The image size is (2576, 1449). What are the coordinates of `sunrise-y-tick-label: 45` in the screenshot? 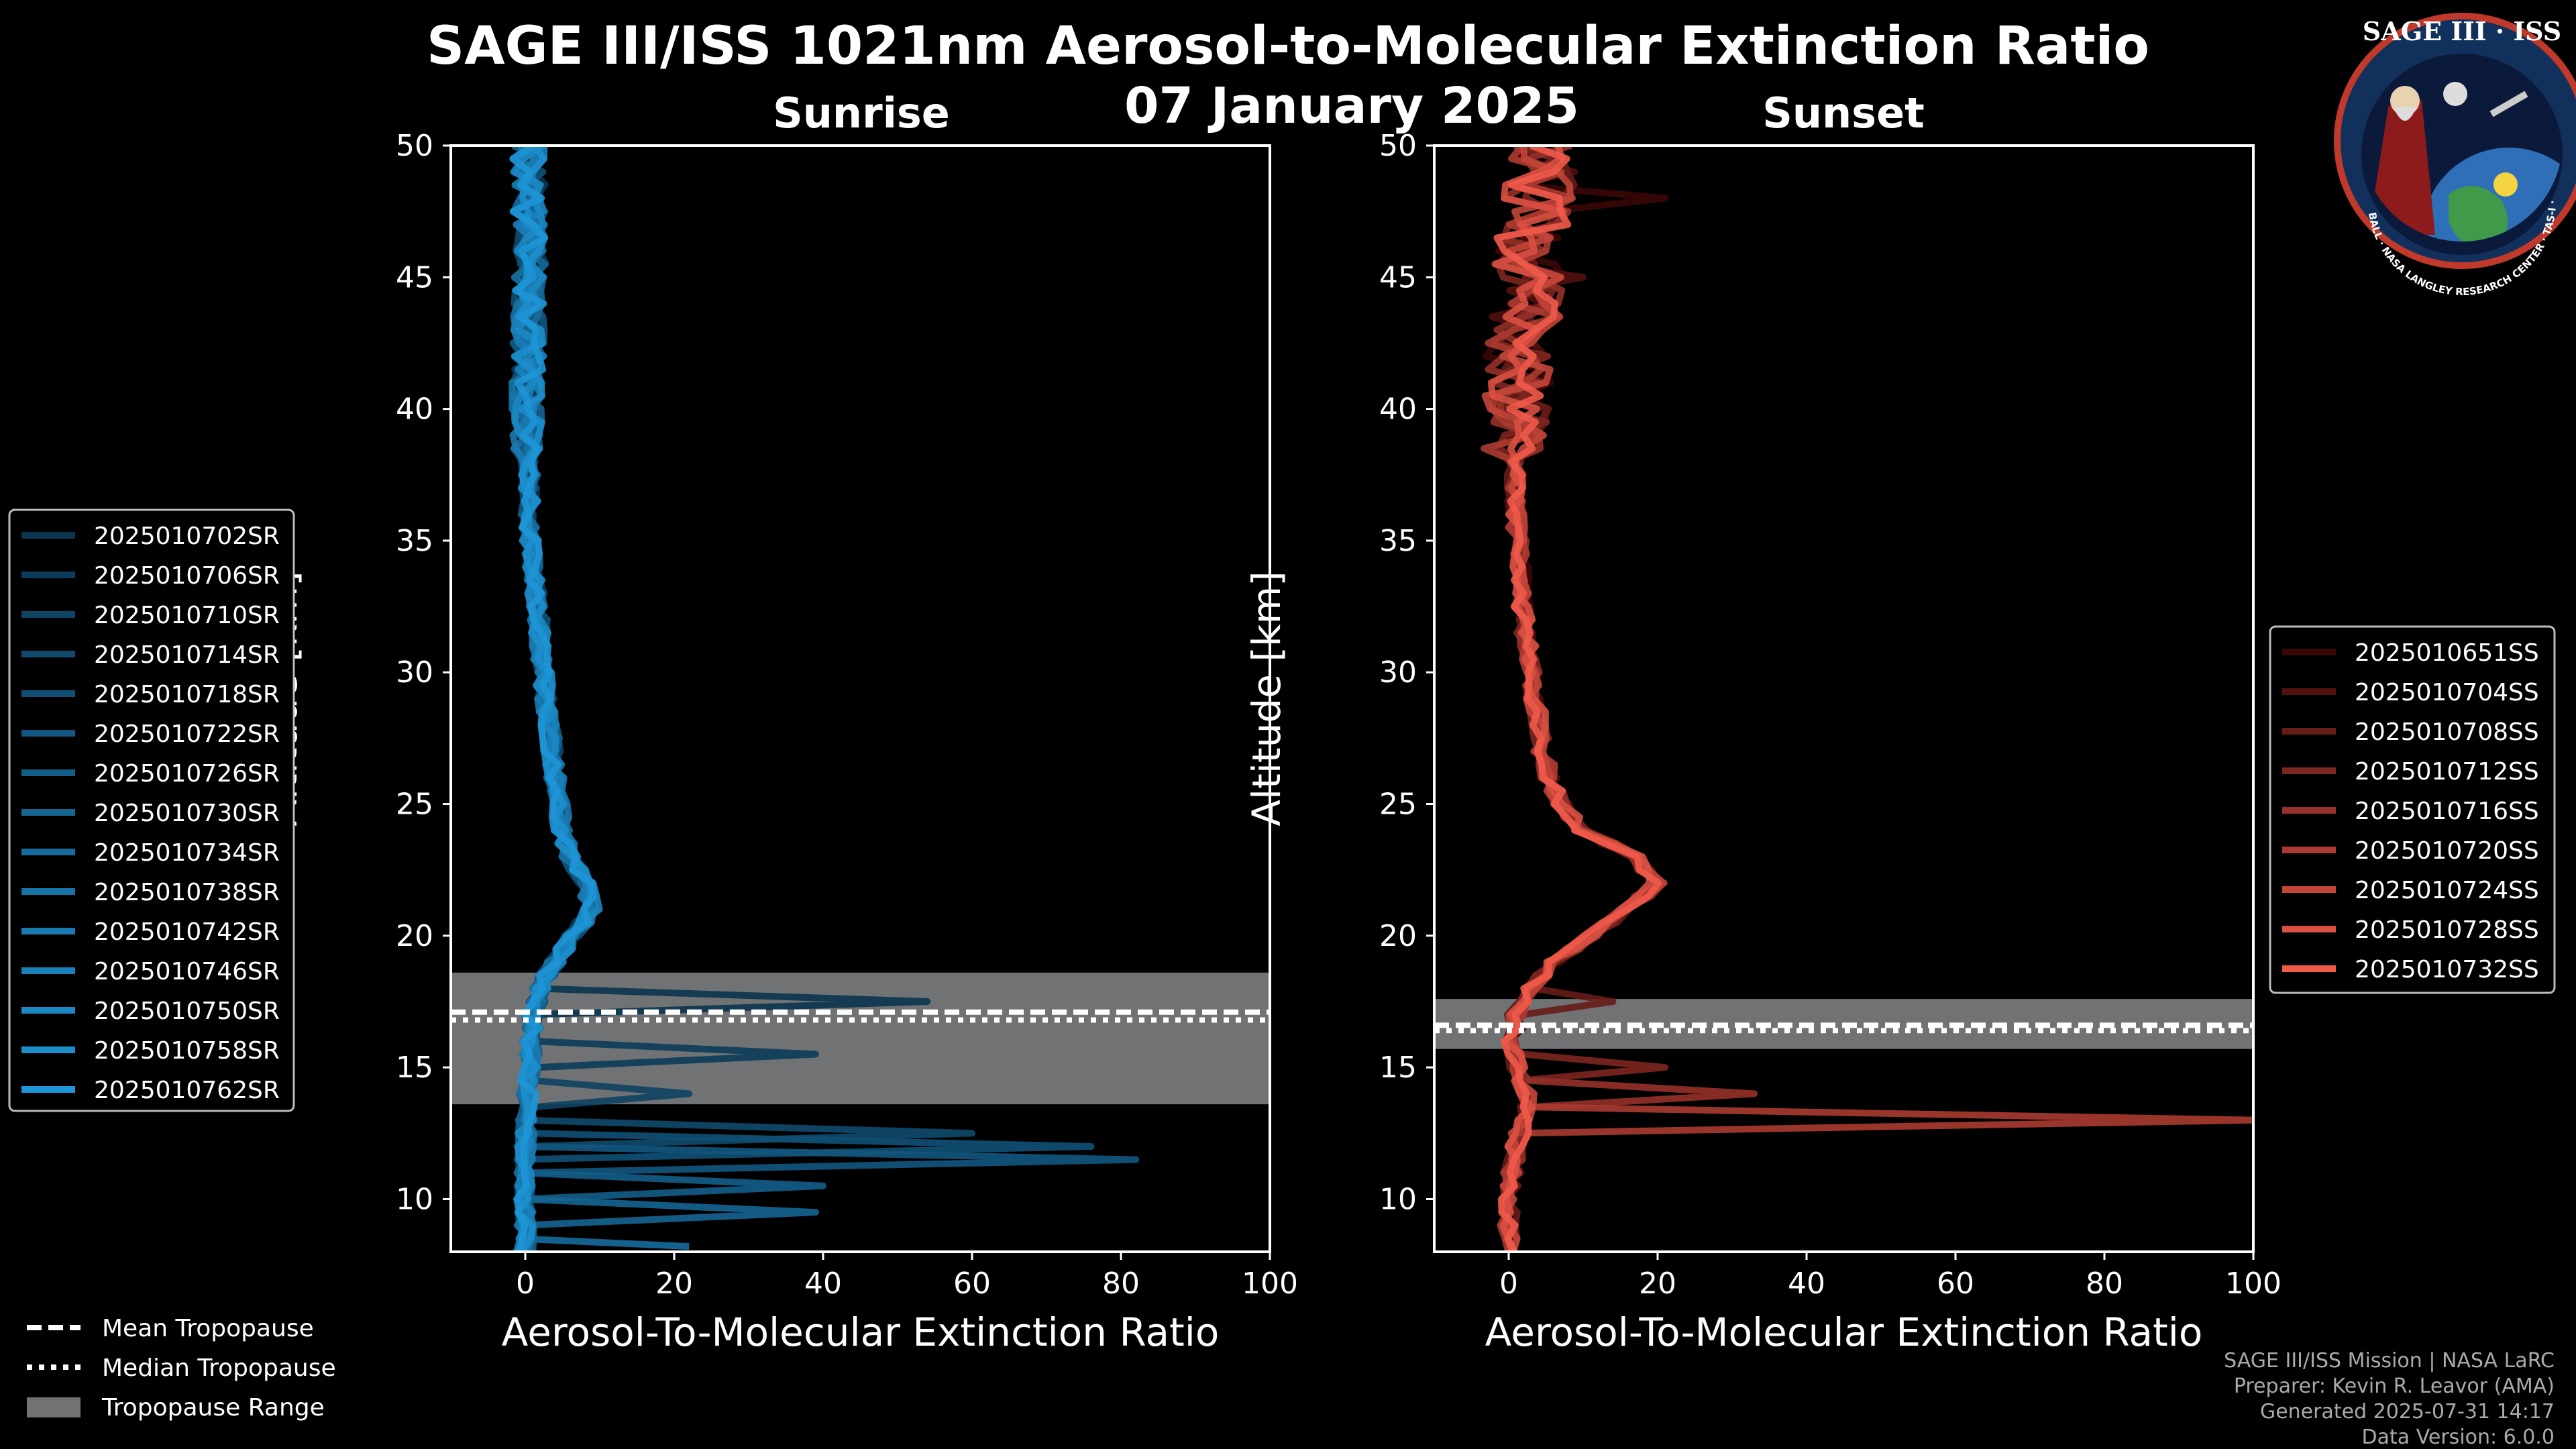 It's located at (414, 277).